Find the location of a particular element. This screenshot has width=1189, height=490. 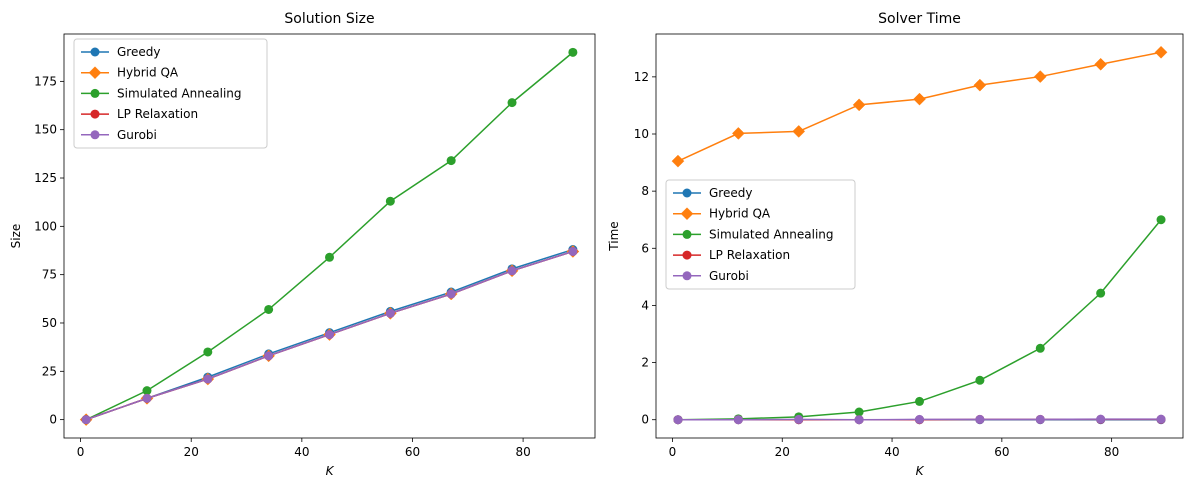

y-axis-label: Size is located at coordinates (16, 236).